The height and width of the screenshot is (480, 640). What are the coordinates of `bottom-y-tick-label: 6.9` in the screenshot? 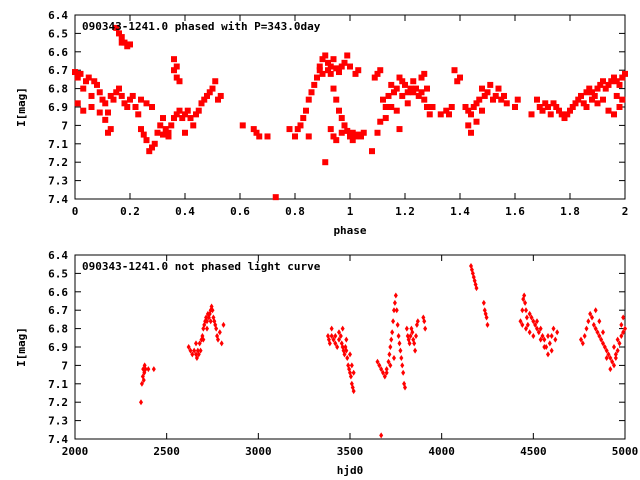 It's located at (58, 347).